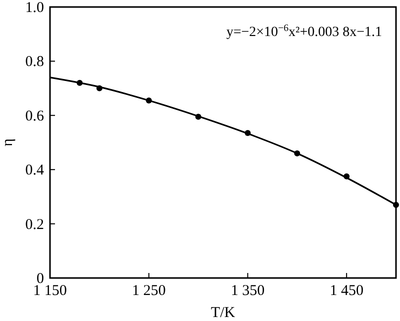 Image resolution: width=400 pixels, height=321 pixels. What do you see at coordinates (347, 291) in the screenshot?
I see `x-tick-label: 1 450` at bounding box center [347, 291].